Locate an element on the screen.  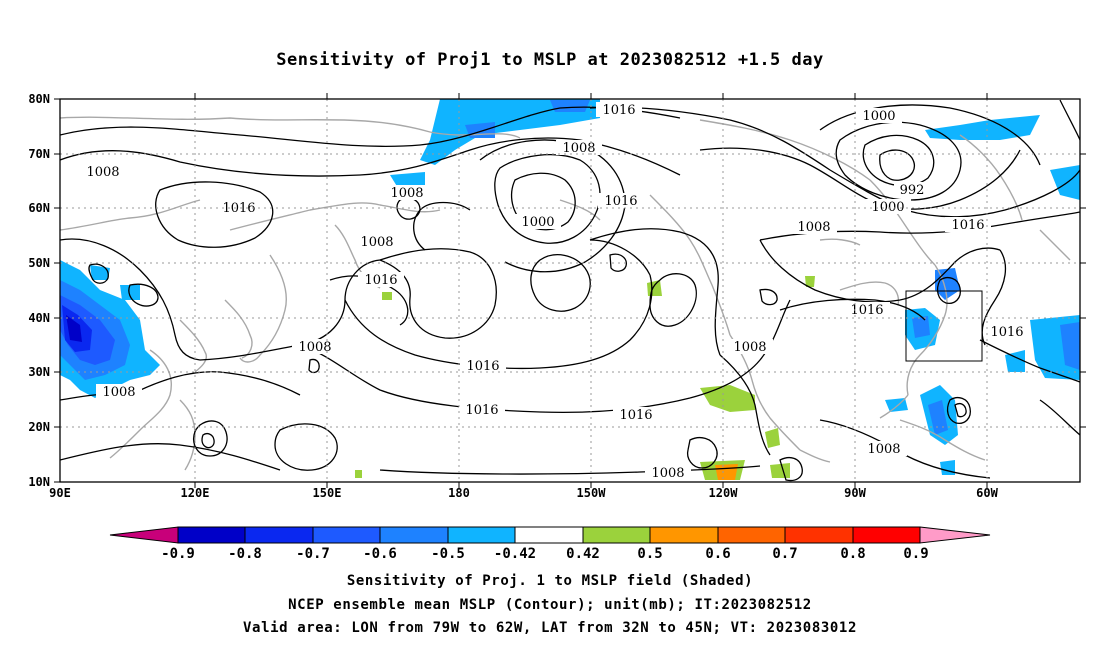
colorbar-label: 0.7 is located at coordinates (784, 554).